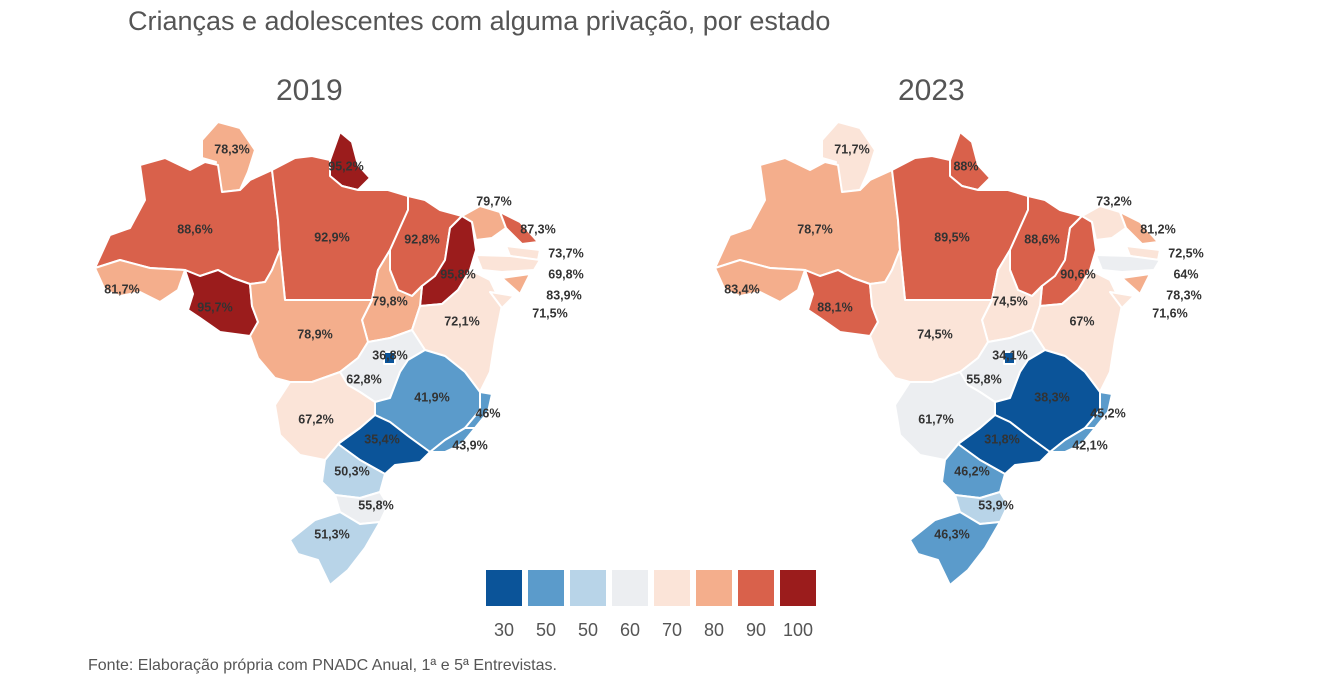 The width and height of the screenshot is (1317, 696). Describe the element at coordinates (381, 439) in the screenshot. I see `state-label-sp-2019: 35,4%` at that location.